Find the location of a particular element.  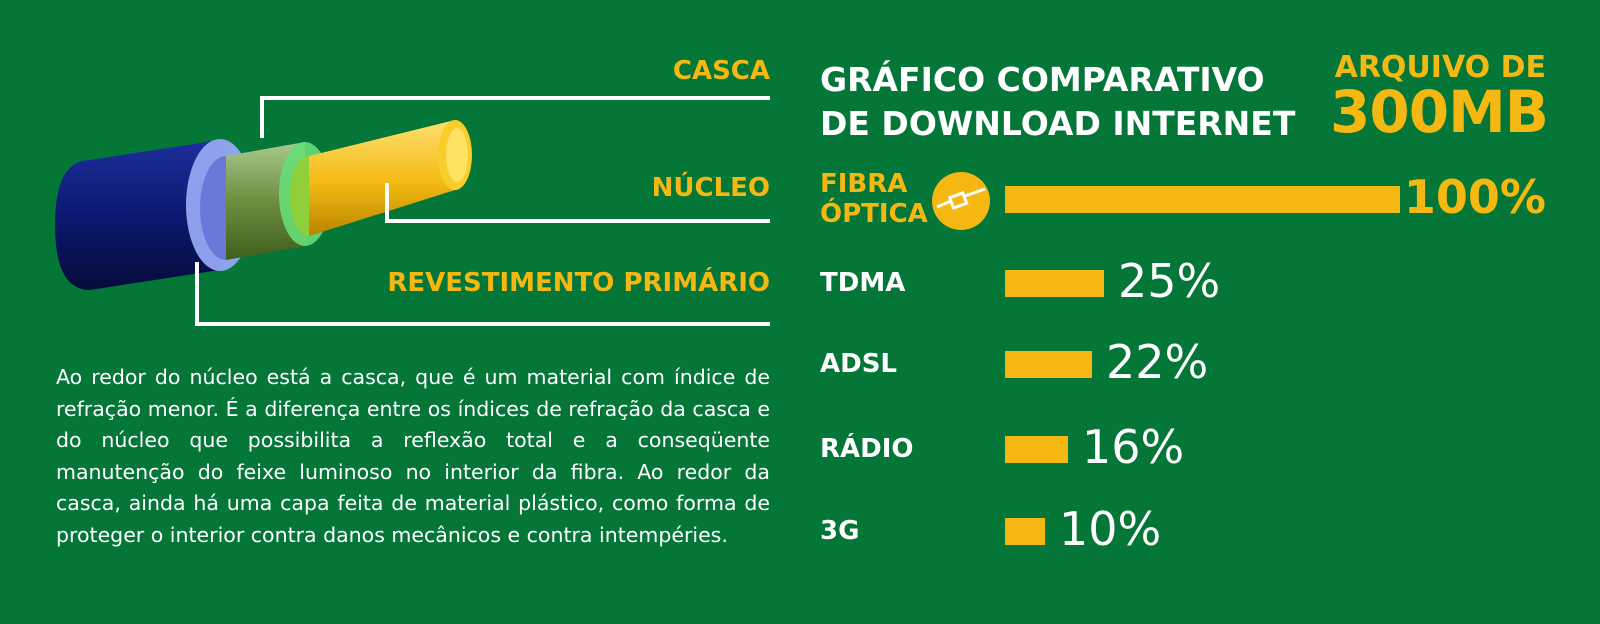

category-label-line: RÁDIO is located at coordinates (867, 449).